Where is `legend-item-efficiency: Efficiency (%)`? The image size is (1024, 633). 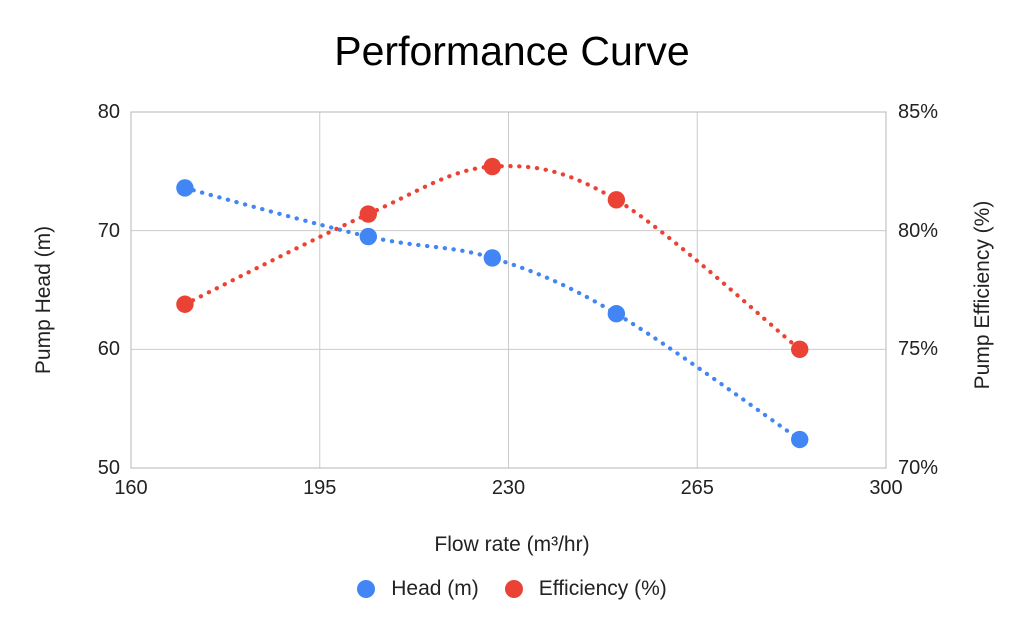 legend-item-efficiency: Efficiency (%) is located at coordinates (585, 588).